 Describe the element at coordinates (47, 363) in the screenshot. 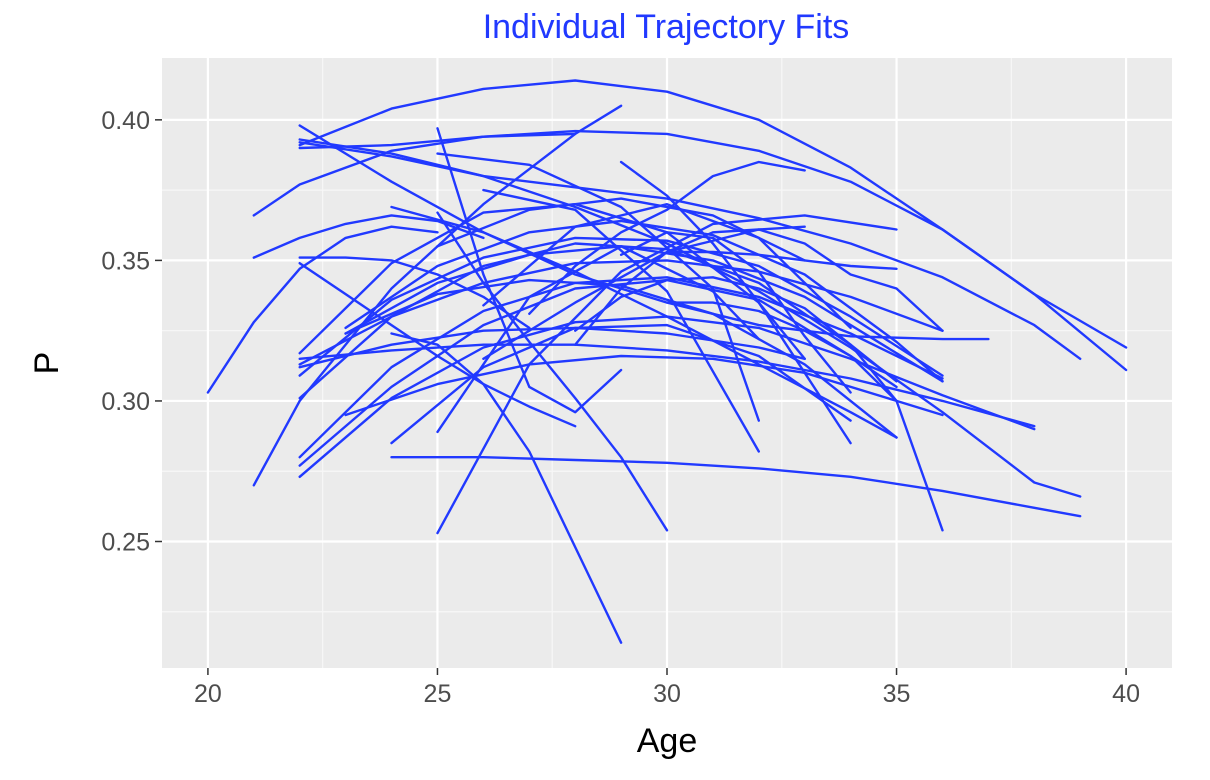

I see `y-axis-title: P` at that location.